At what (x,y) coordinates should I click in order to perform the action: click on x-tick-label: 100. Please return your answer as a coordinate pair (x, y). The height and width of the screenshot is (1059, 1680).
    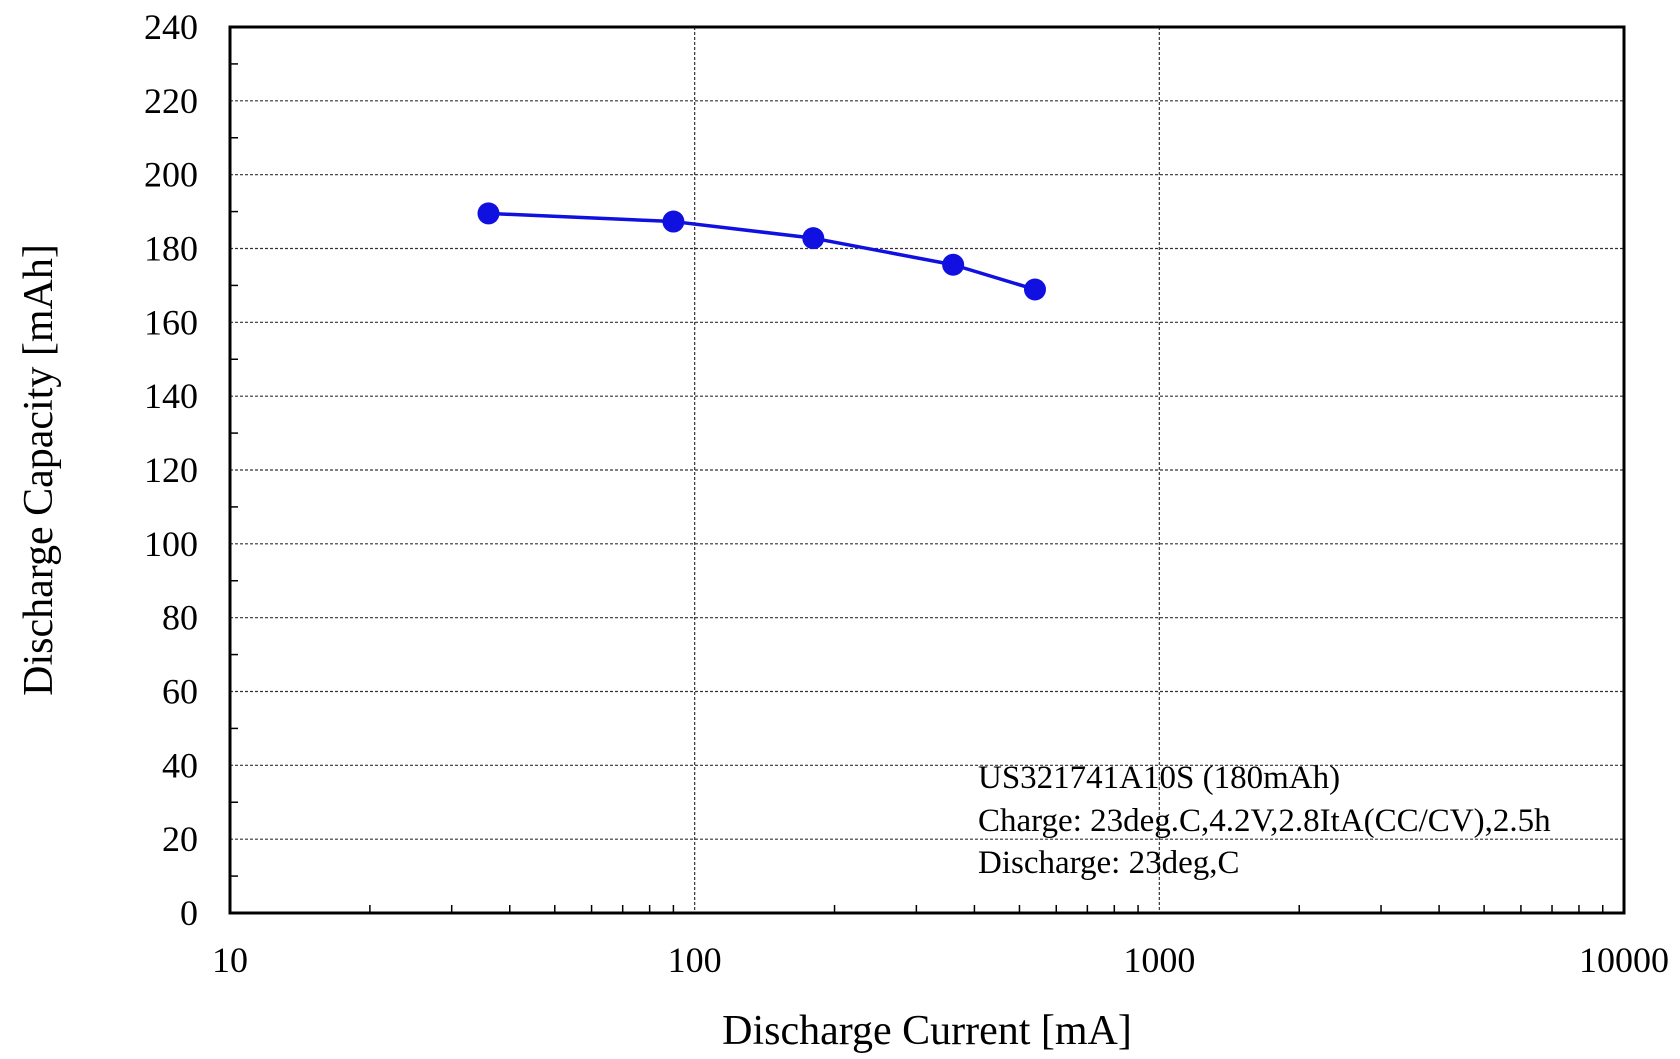
    Looking at the image, I should click on (695, 960).